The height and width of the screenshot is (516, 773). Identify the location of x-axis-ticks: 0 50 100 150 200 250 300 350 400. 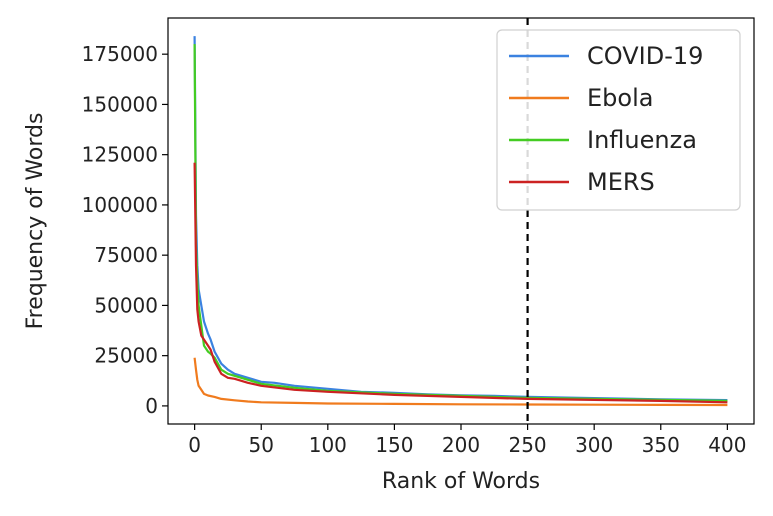
(467, 440).